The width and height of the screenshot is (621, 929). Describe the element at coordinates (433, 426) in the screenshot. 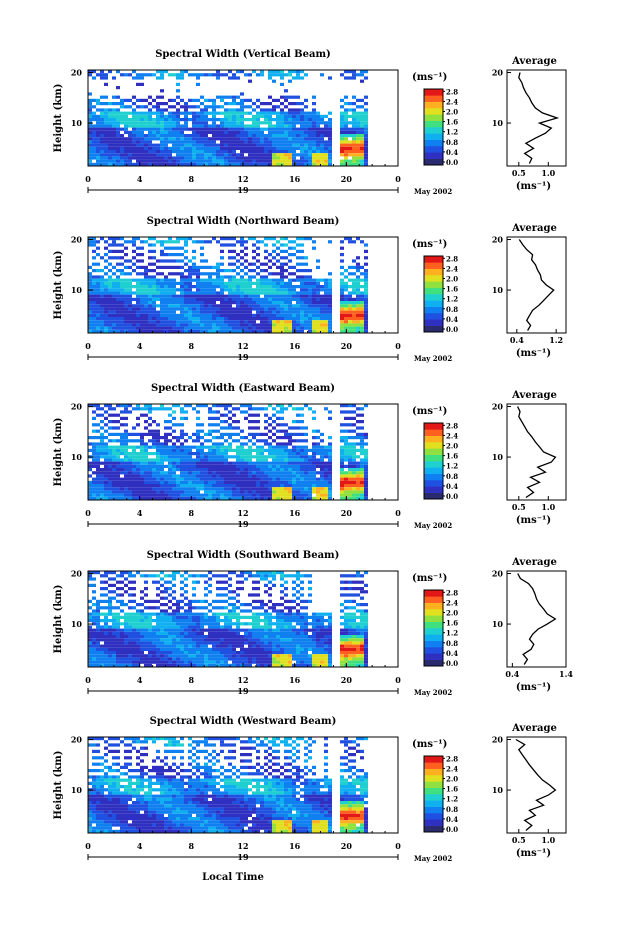

I see `colorbar-swatch` at that location.